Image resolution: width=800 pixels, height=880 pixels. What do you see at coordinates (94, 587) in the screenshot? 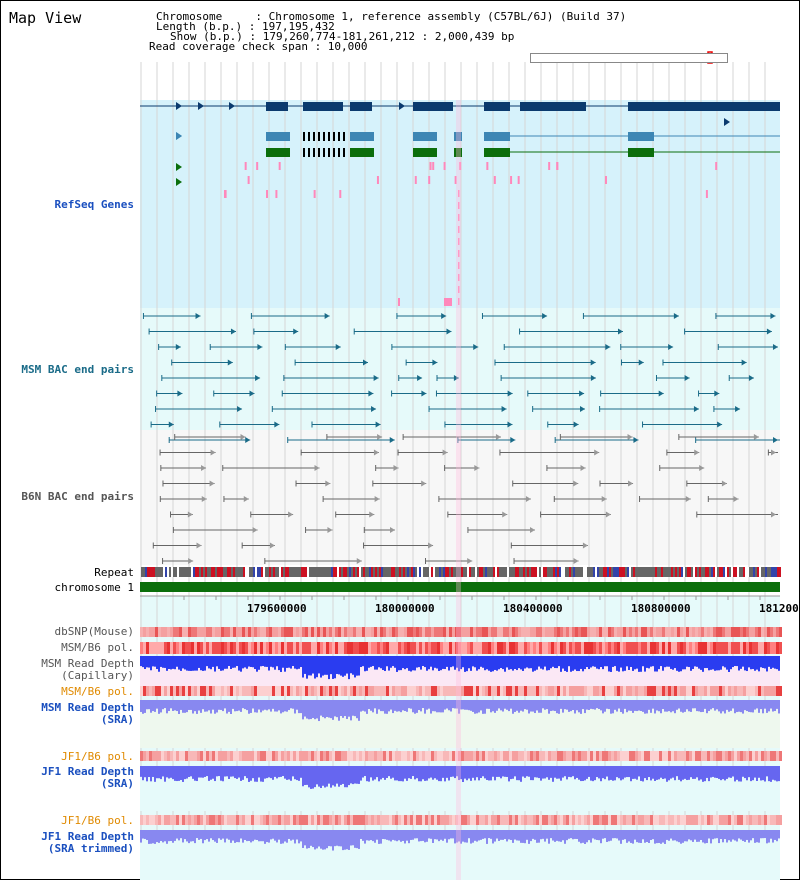
I see `label-chromosome: chromosome 1` at bounding box center [94, 587].